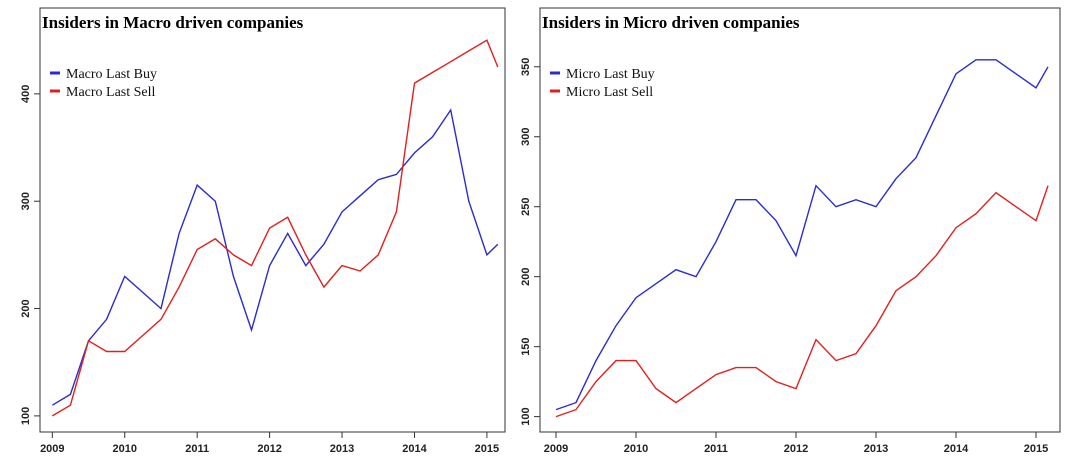 Image resolution: width=1069 pixels, height=470 pixels. Describe the element at coordinates (526, 346) in the screenshot. I see `y-tick-label: 150` at that location.